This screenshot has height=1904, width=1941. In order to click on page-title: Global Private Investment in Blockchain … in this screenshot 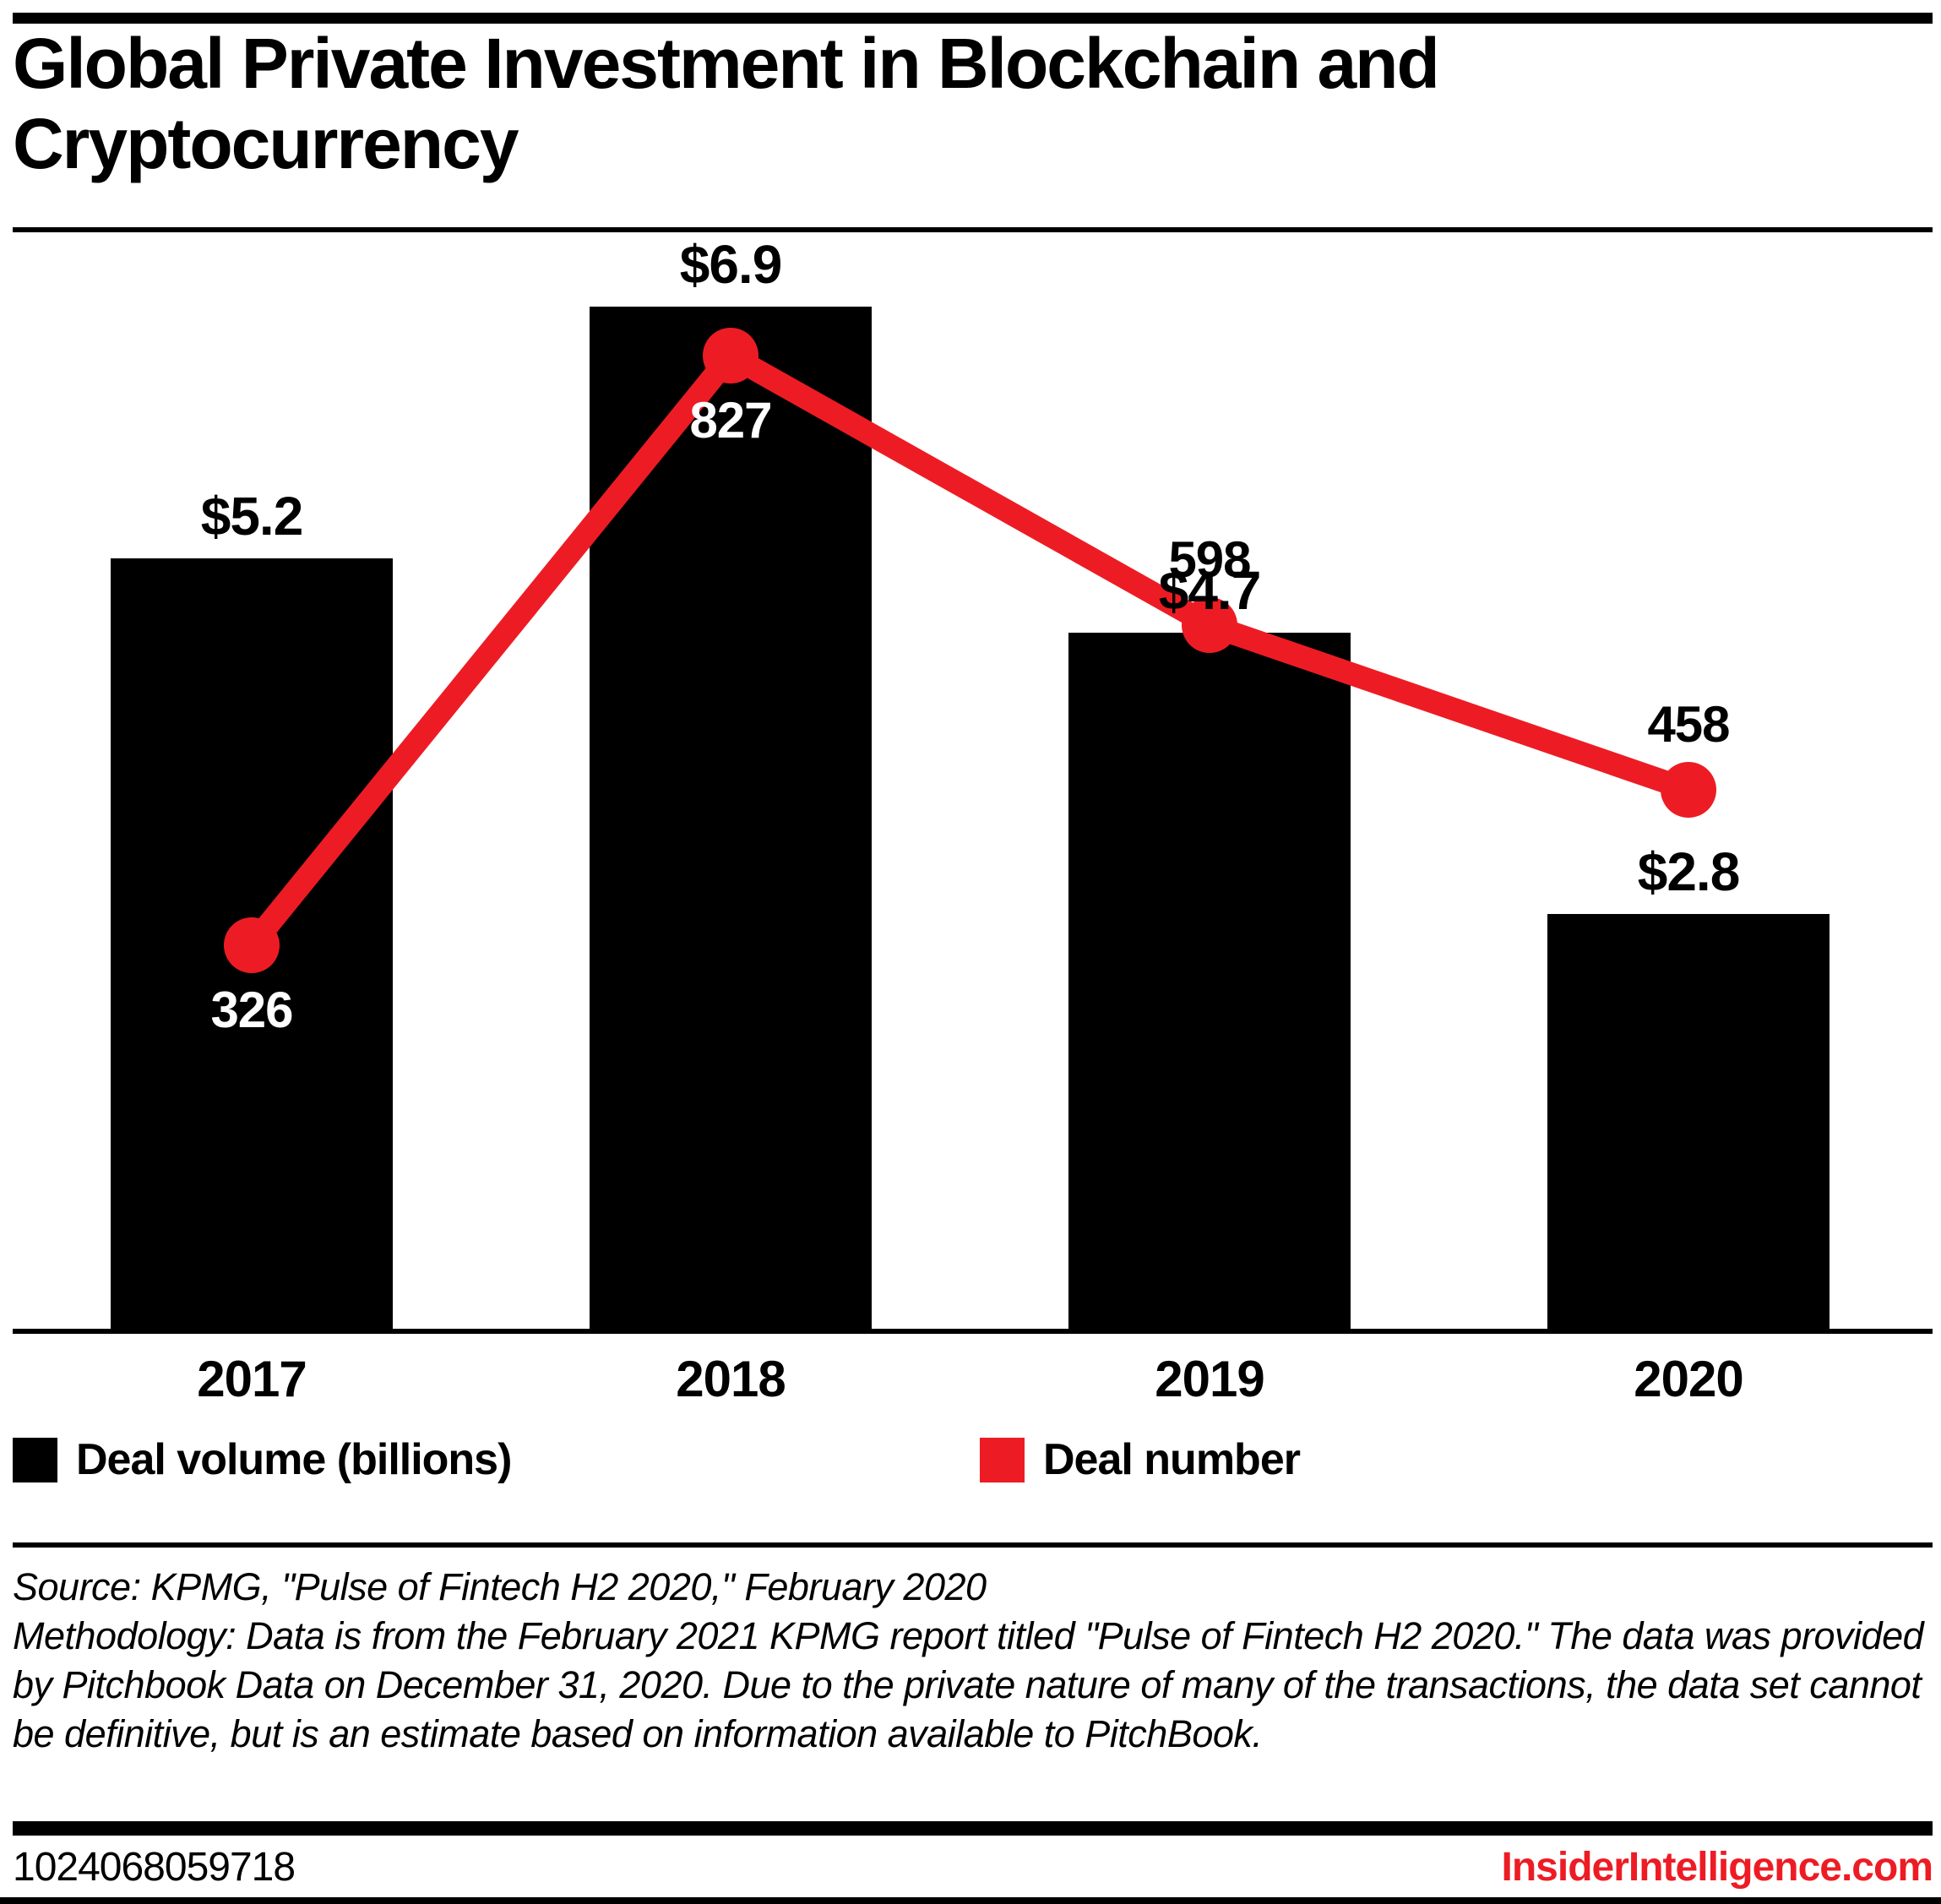, I will do `click(726, 104)`.